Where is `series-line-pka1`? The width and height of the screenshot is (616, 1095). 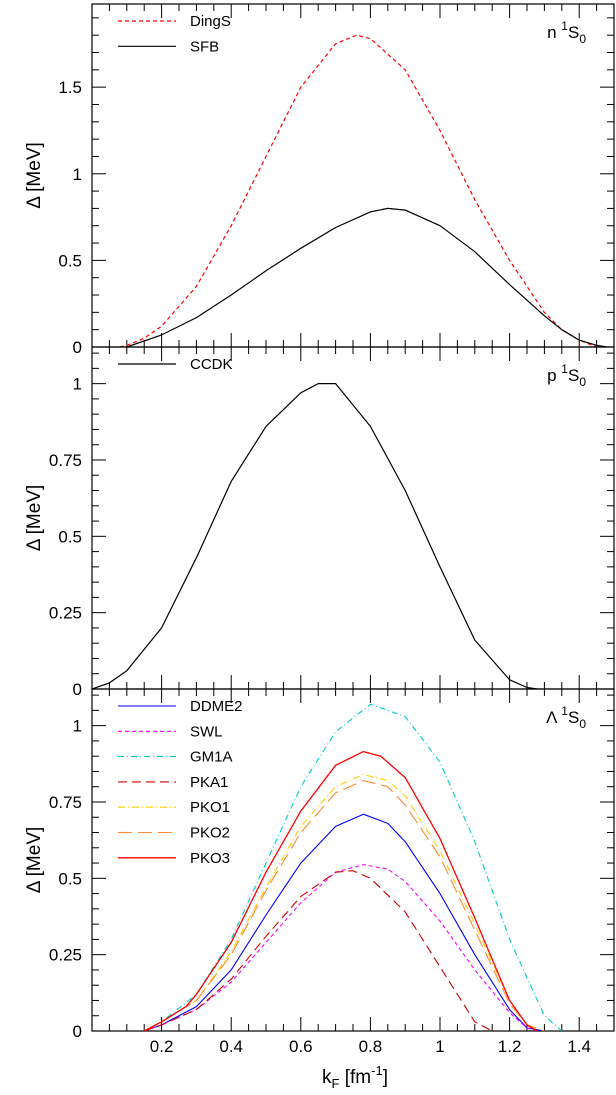
series-line-pka1 is located at coordinates (318, 950).